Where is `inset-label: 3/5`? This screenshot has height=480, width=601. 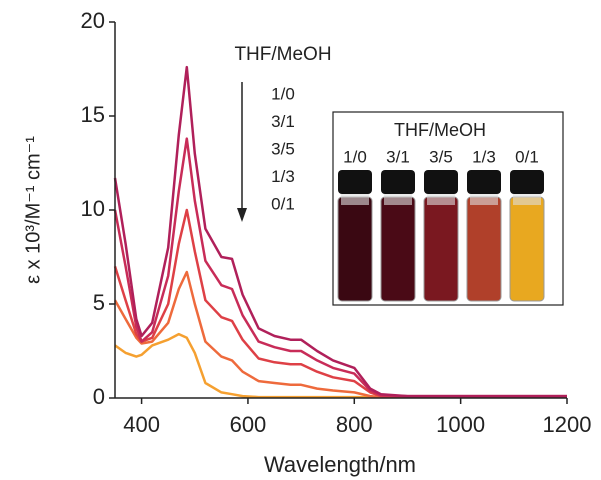 inset-label: 3/5 is located at coordinates (441, 156).